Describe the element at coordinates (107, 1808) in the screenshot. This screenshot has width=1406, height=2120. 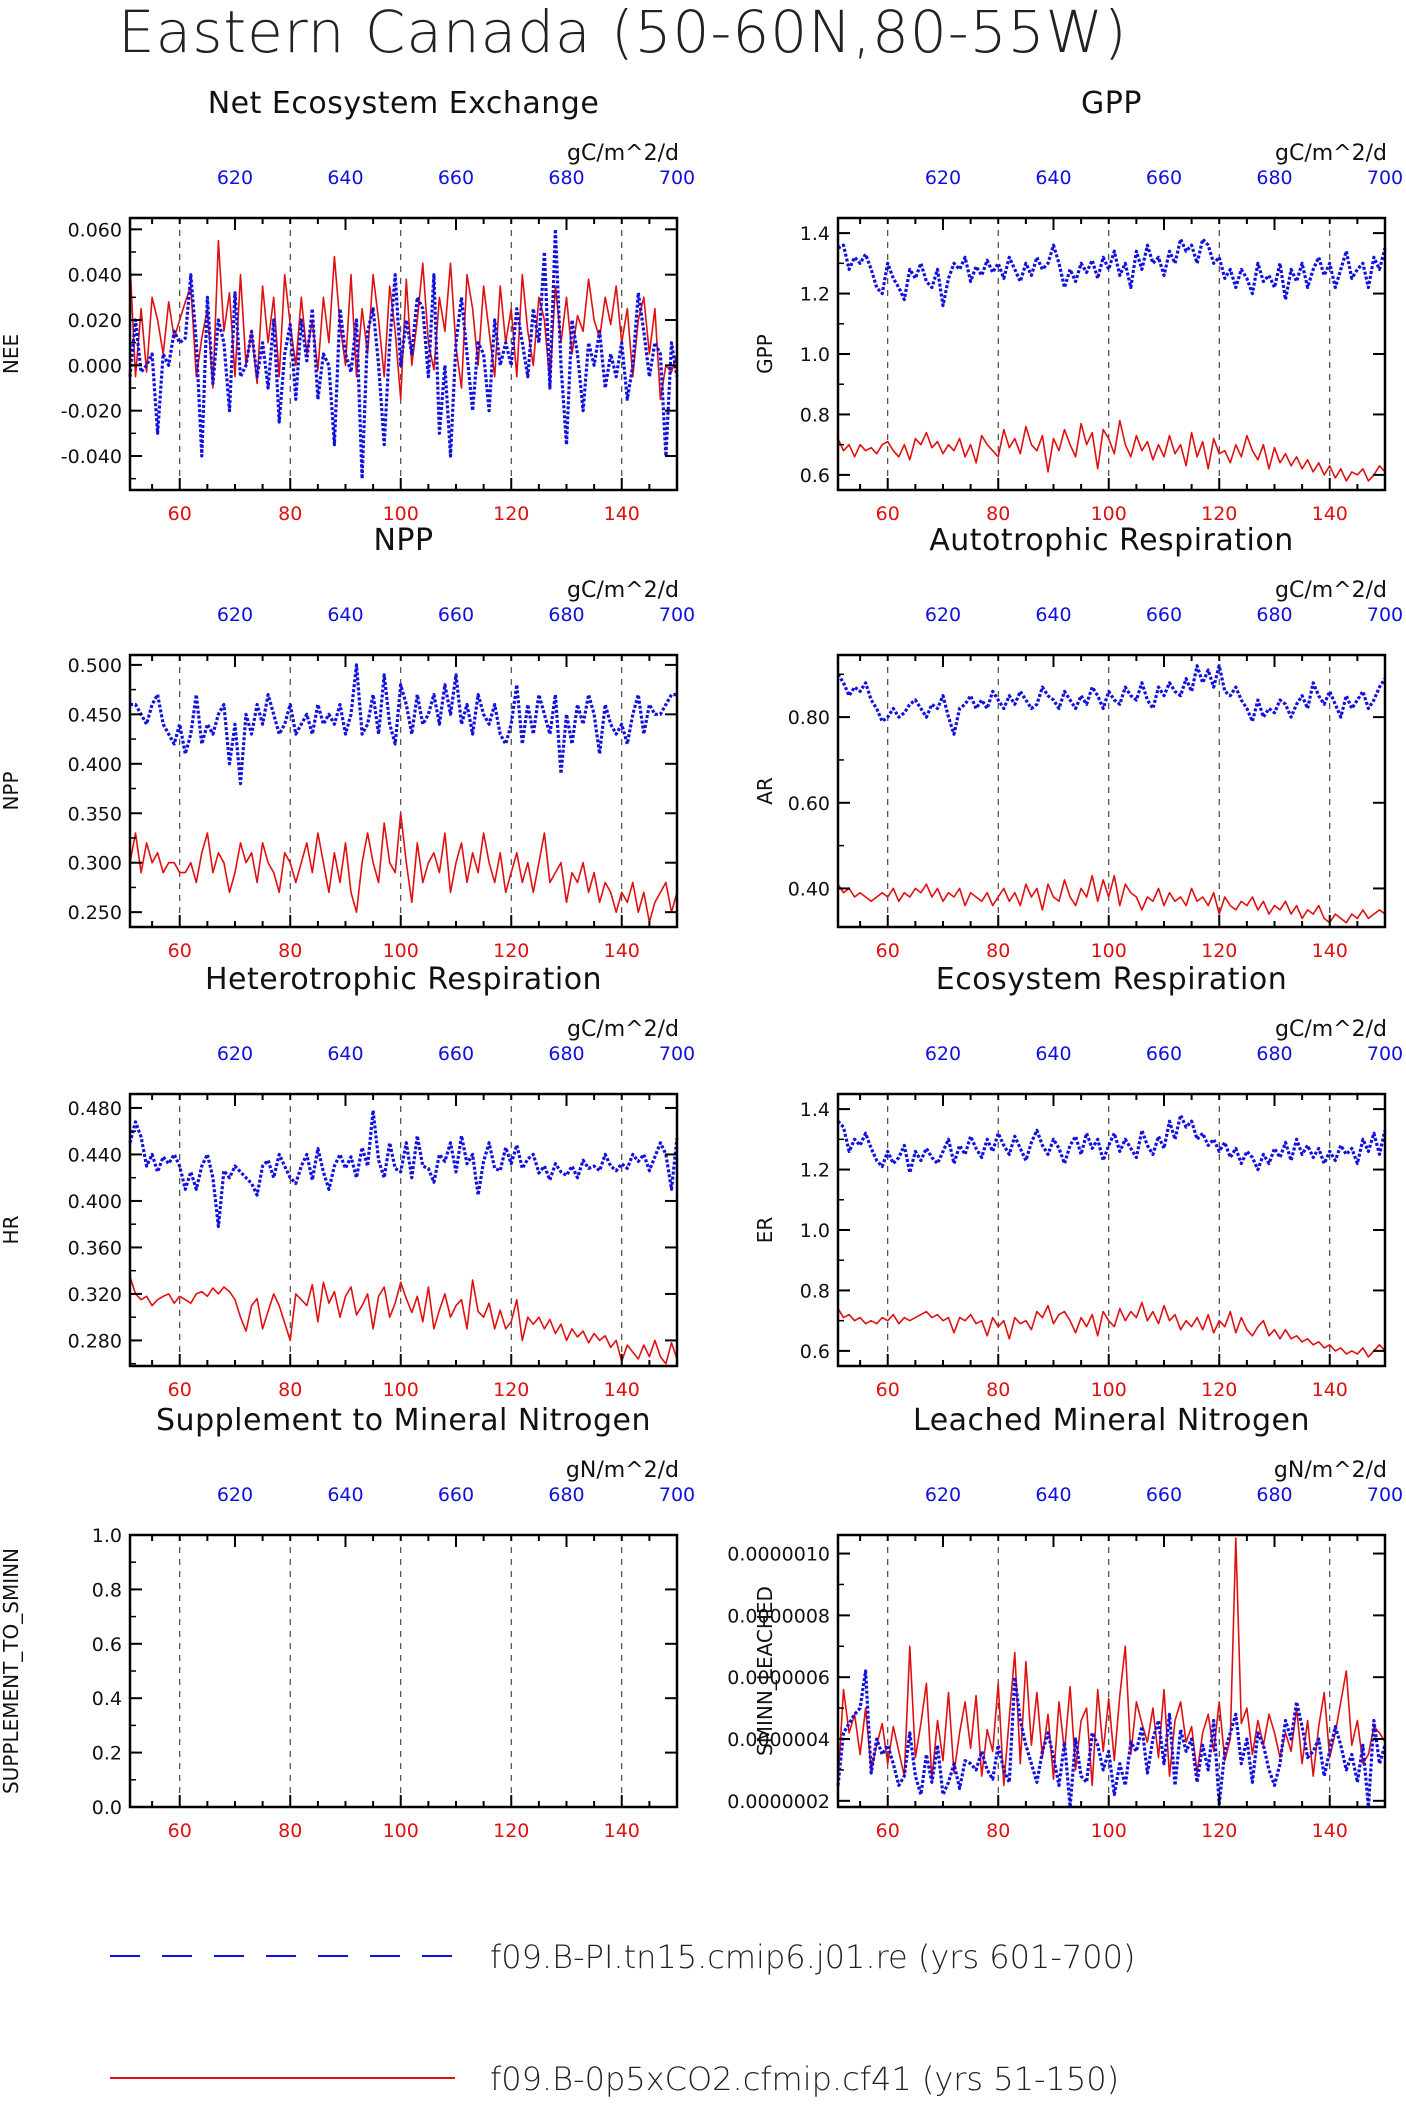
I see `y-tick-label: 0.0` at that location.